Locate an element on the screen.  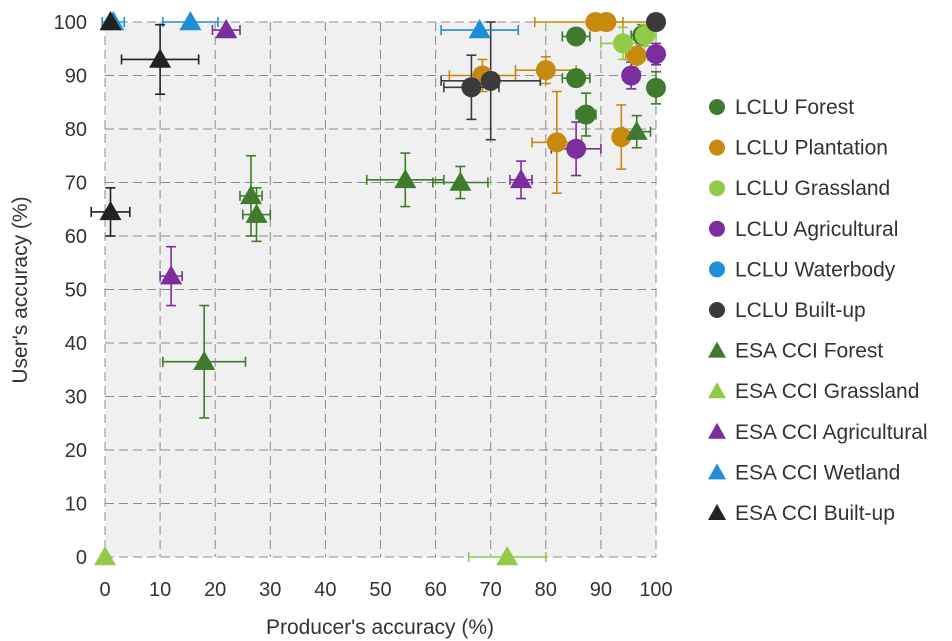
x-axis-title: Producer's accuracy (%) is located at coordinates (380, 627).